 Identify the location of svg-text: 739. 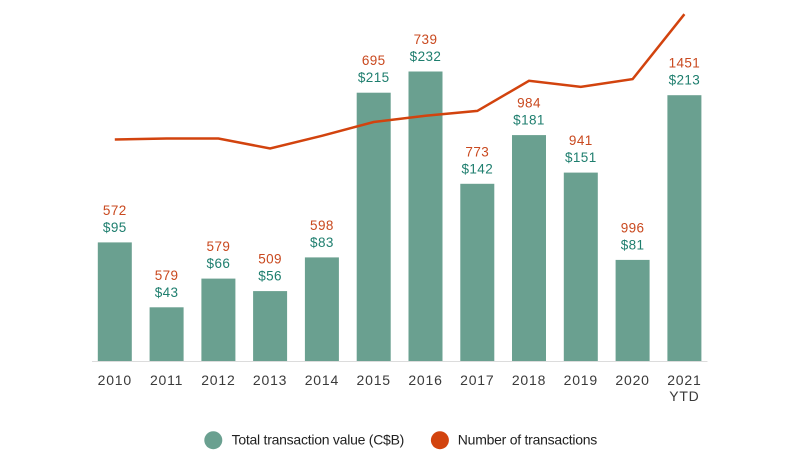
(426, 39).